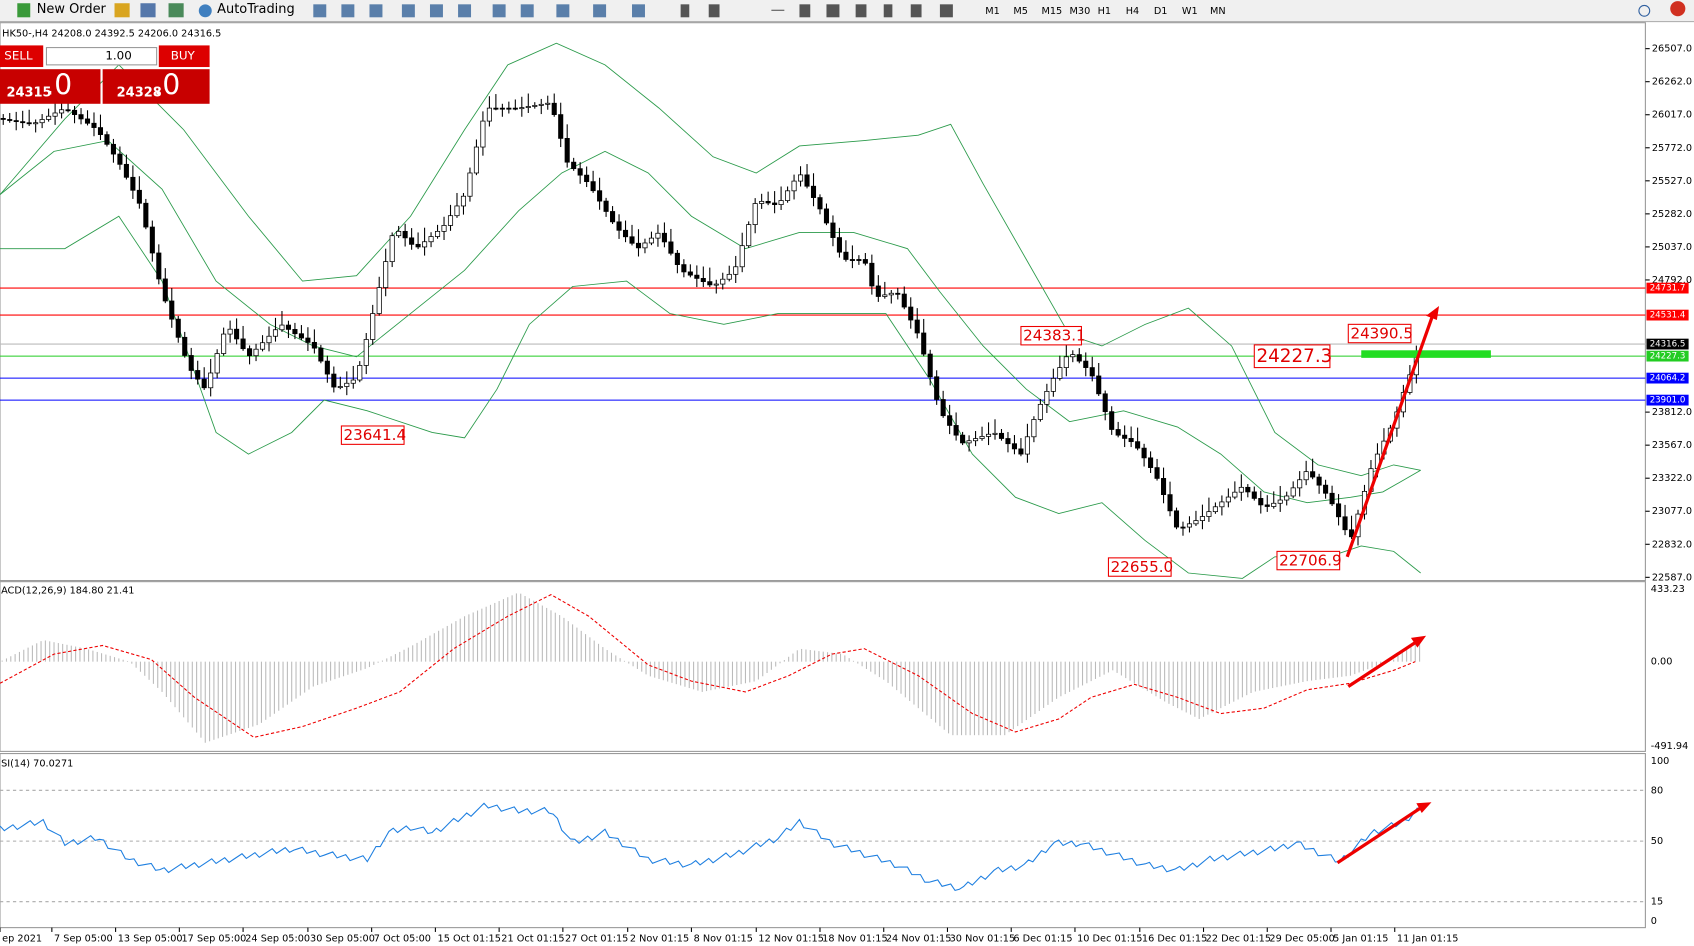 The height and width of the screenshot is (946, 1694). Describe the element at coordinates (101, 56) in the screenshot. I see `lot-input` at that location.